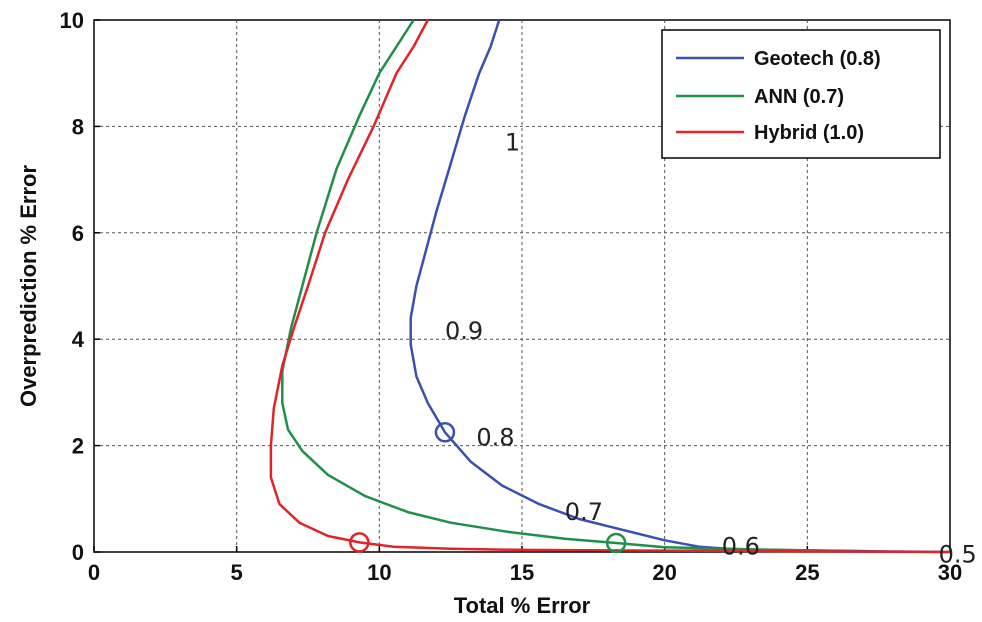 Image resolution: width=982 pixels, height=622 pixels. What do you see at coordinates (664, 572) in the screenshot?
I see `x-tick-label: 20` at bounding box center [664, 572].